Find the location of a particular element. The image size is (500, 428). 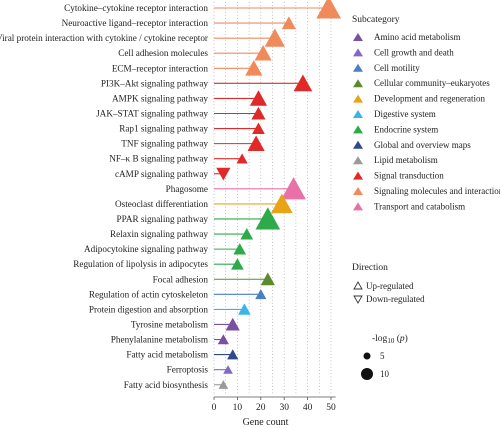

legend-label: Global and overview maps is located at coordinates (422, 145).